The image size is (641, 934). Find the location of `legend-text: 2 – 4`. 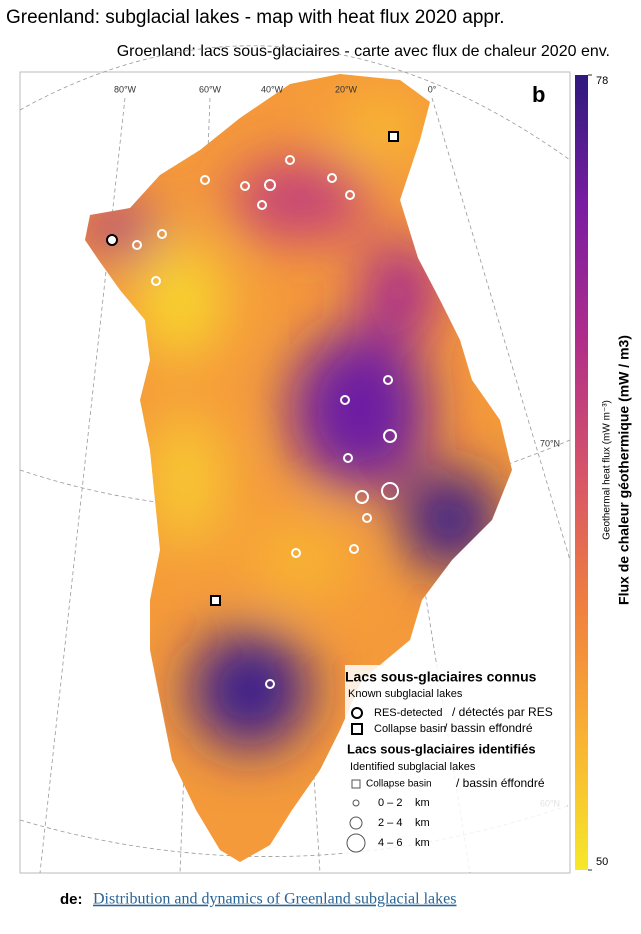

legend-text: 2 – 4 is located at coordinates (390, 823).